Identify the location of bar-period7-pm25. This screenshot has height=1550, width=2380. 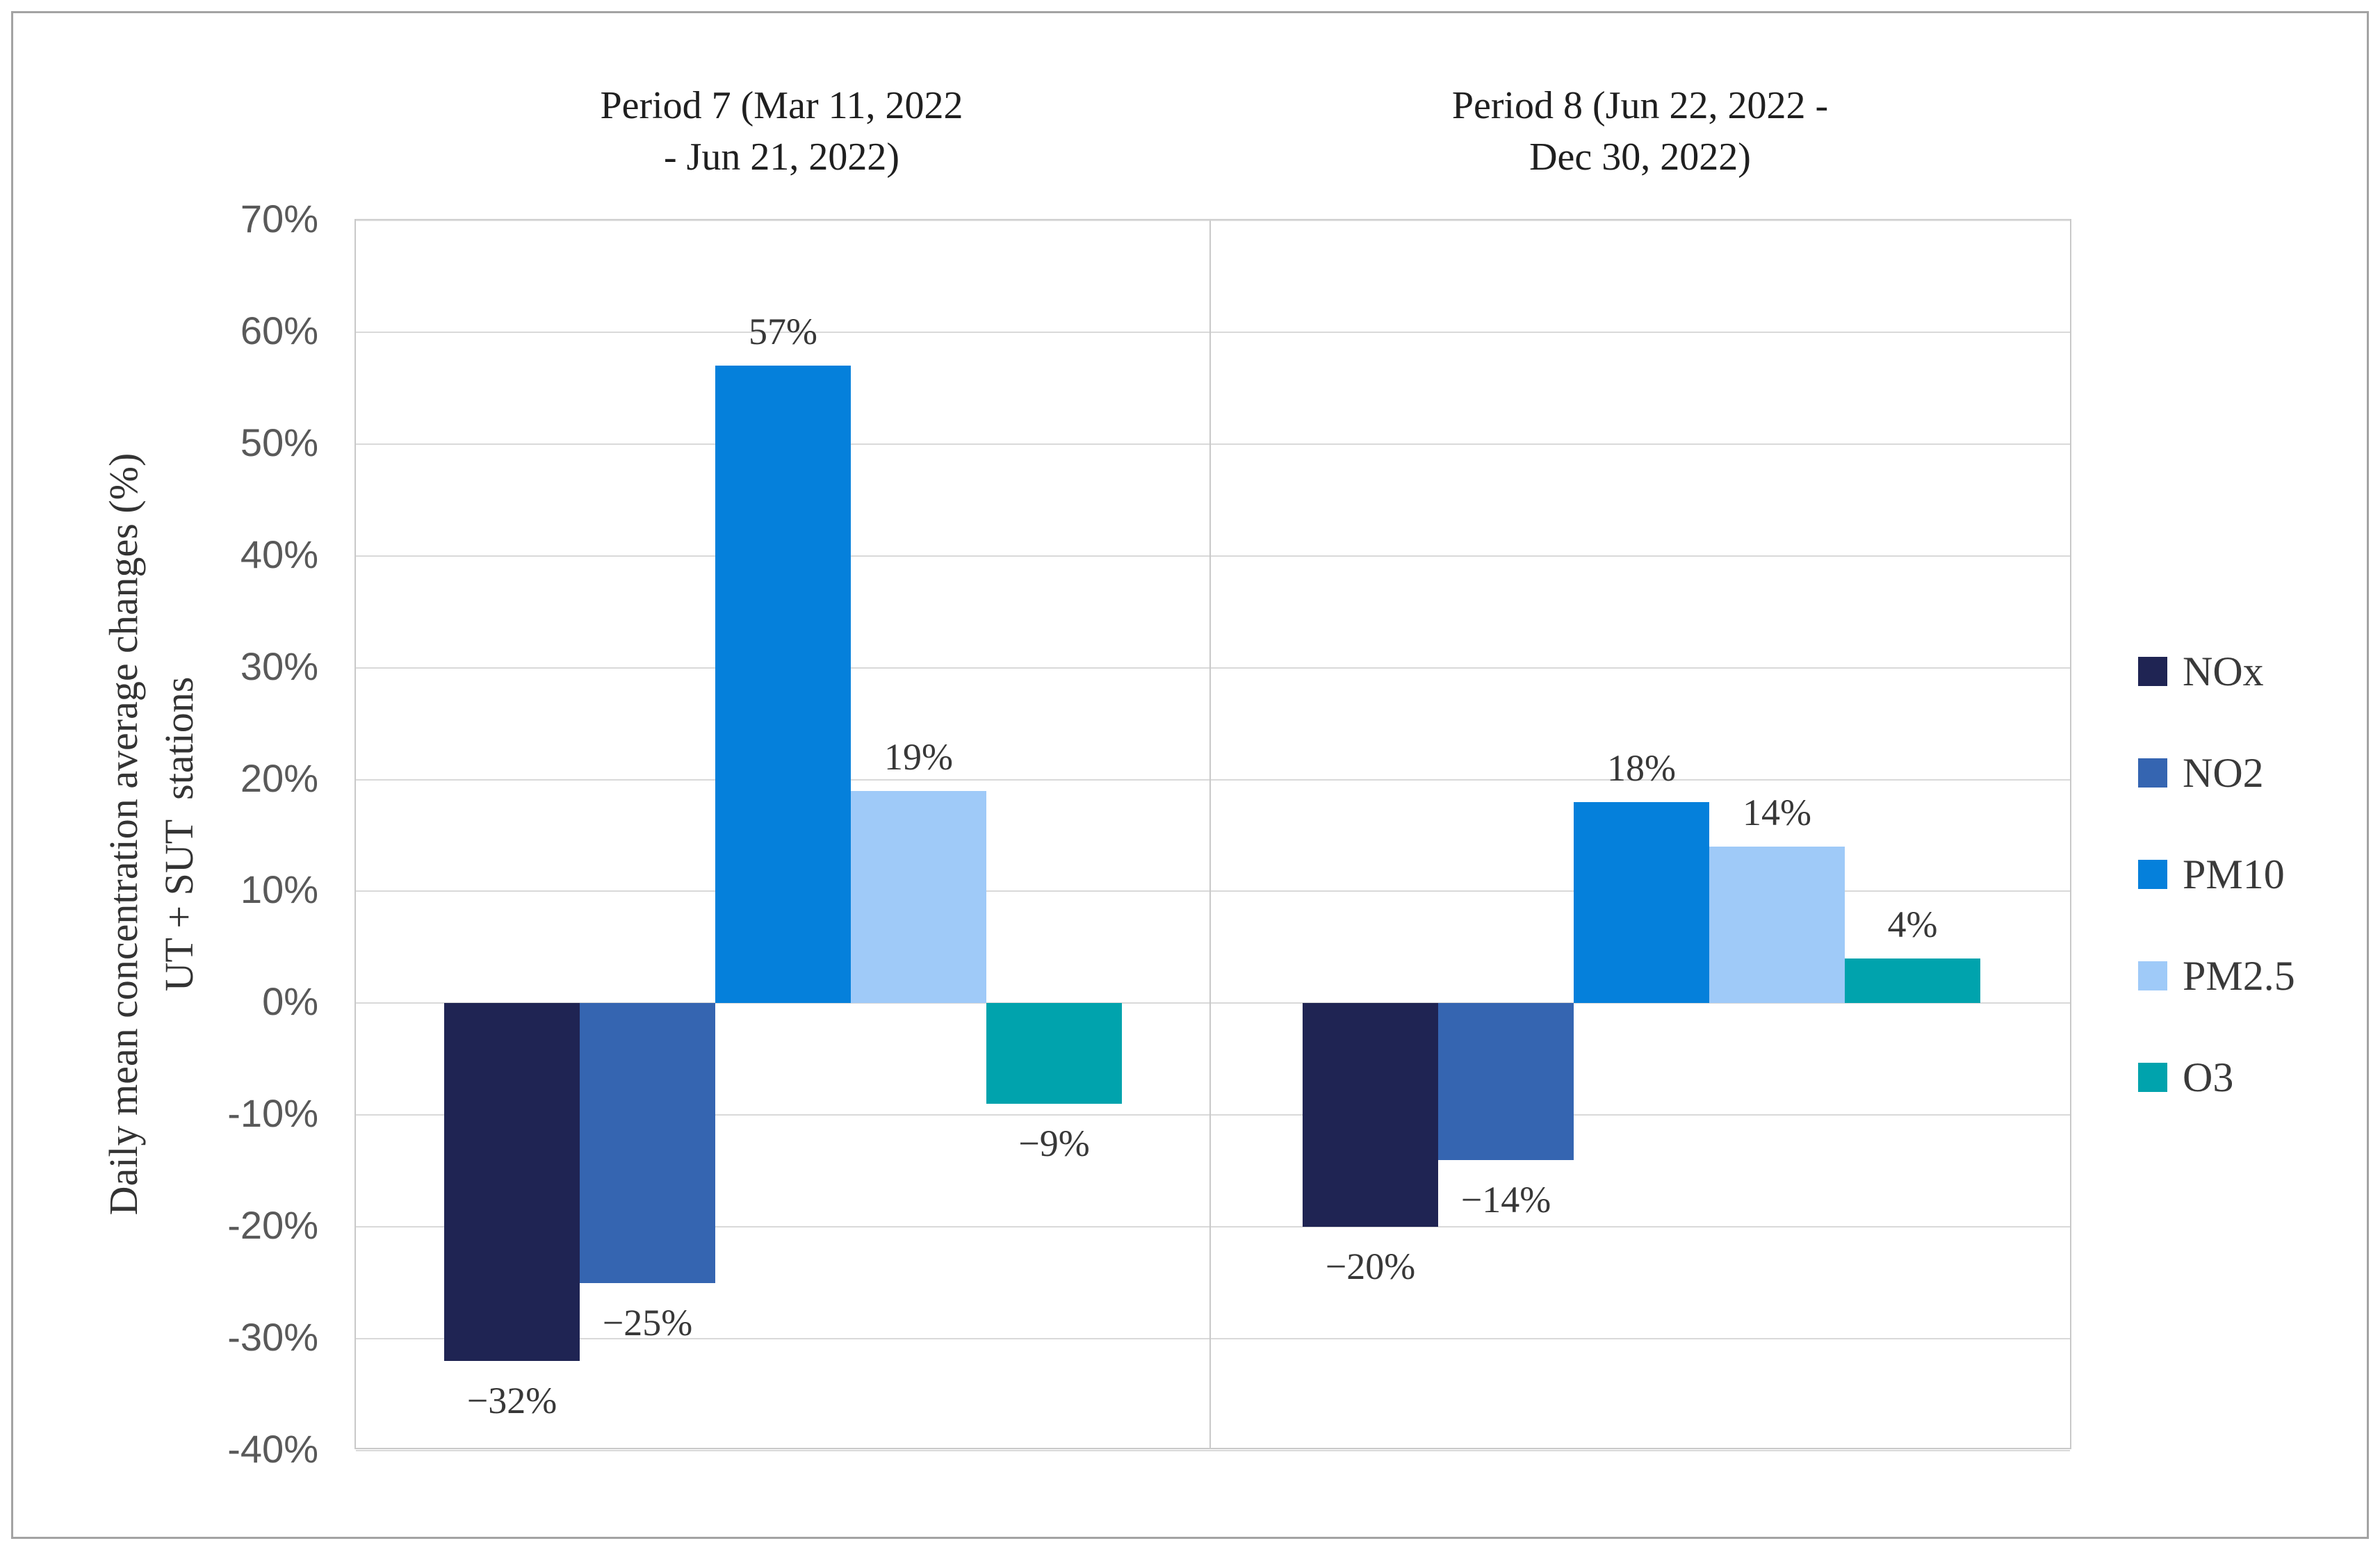
(918, 897).